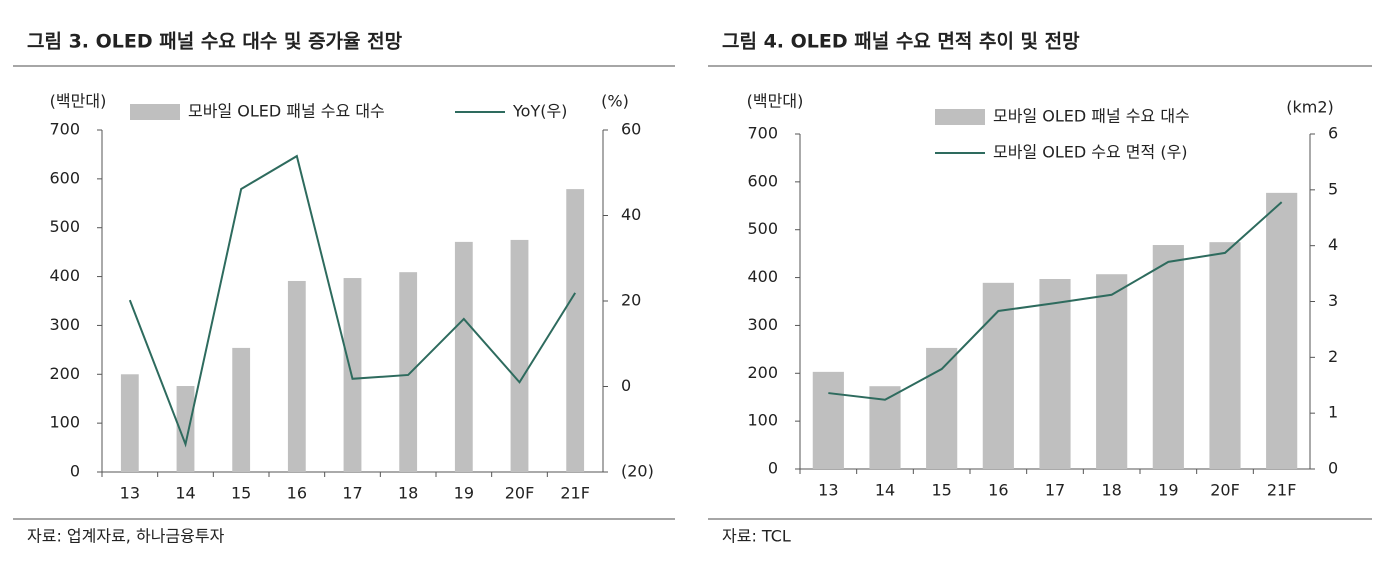  What do you see at coordinates (1310, 107) in the screenshot?
I see `y2-unit: (km2)` at bounding box center [1310, 107].